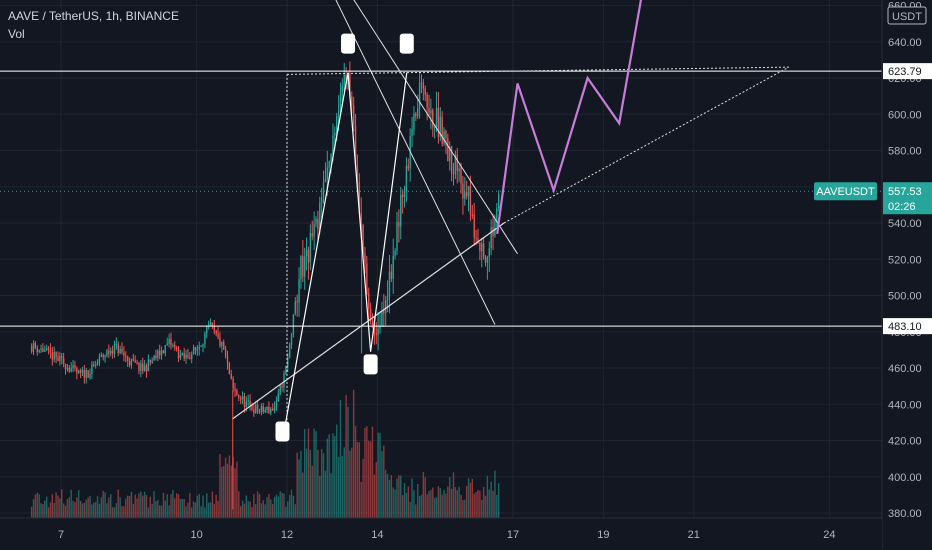 This screenshot has width=932, height=550. What do you see at coordinates (16, 34) in the screenshot?
I see `volume-indicator-label: Vol` at bounding box center [16, 34].